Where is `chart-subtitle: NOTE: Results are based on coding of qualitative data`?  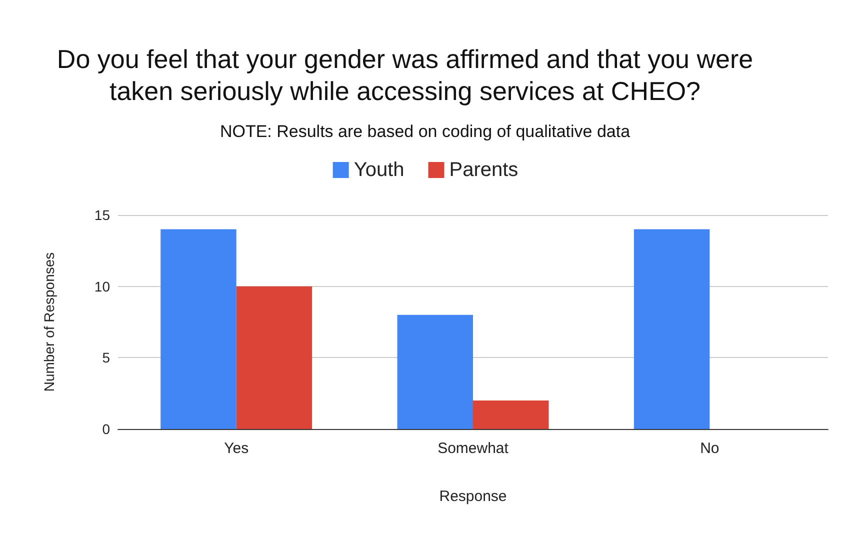 chart-subtitle: NOTE: Results are based on coding of qualitative data is located at coordinates (425, 131).